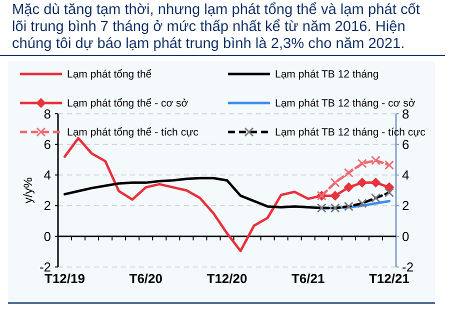 This screenshot has width=449, height=324. Describe the element at coordinates (127, 104) in the screenshot. I see `legend-label: Lạm phát tổng thể - cơ sở` at that location.